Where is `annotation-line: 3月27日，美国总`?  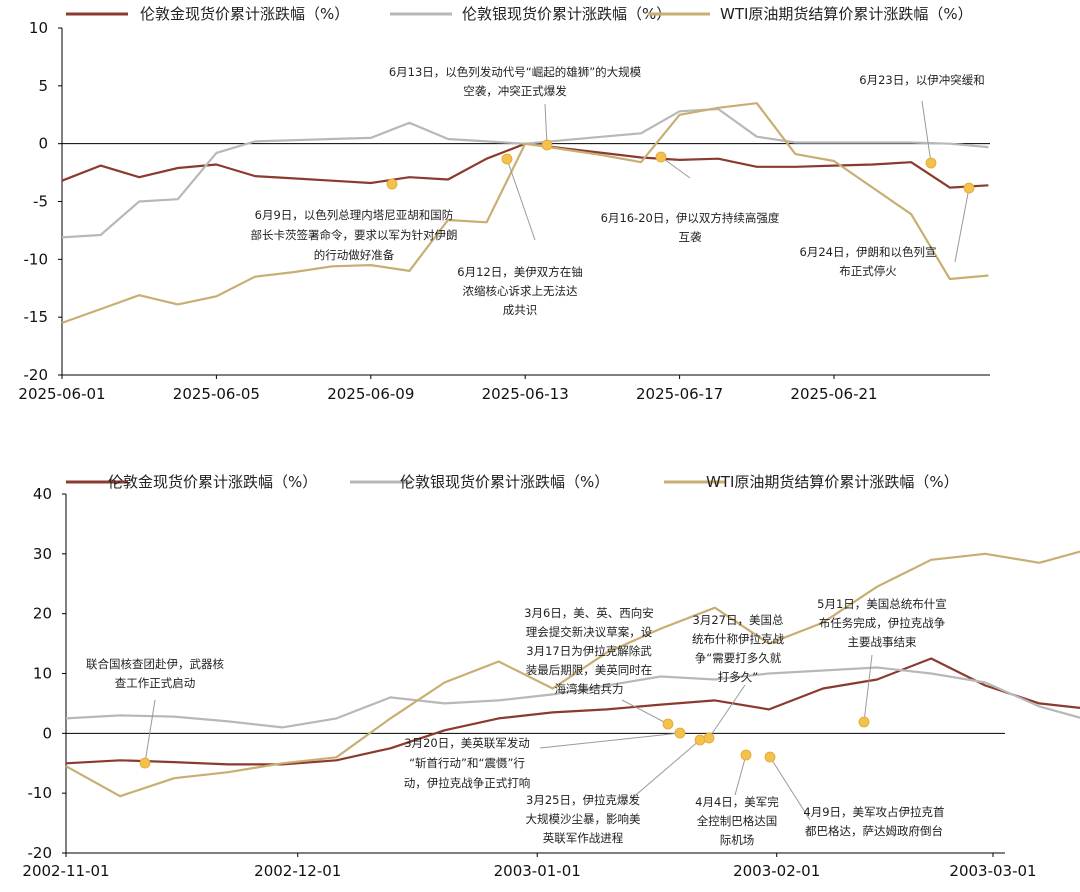
annotation-line: 3月27日，美国总 is located at coordinates (738, 620).